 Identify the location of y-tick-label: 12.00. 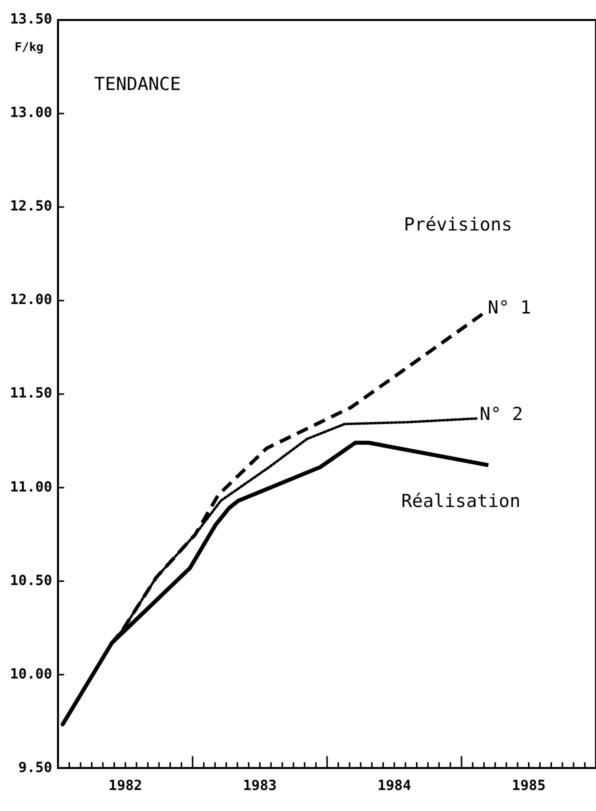
(31, 300).